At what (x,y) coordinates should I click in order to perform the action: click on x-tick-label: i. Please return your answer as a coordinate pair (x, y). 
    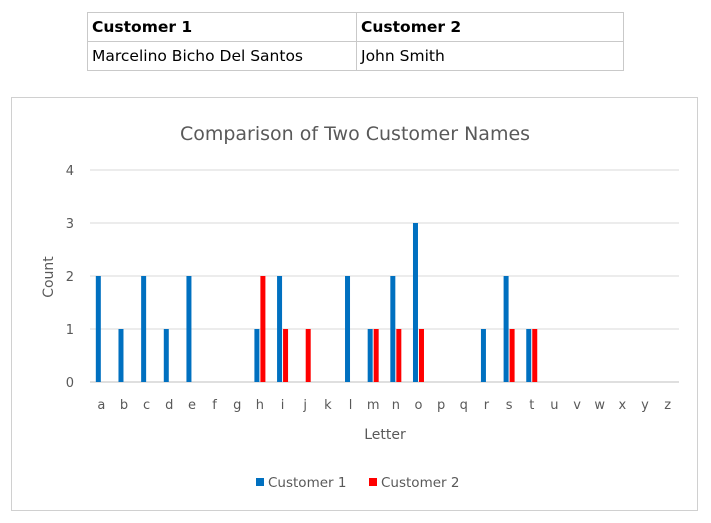
    Looking at the image, I should click on (283, 405).